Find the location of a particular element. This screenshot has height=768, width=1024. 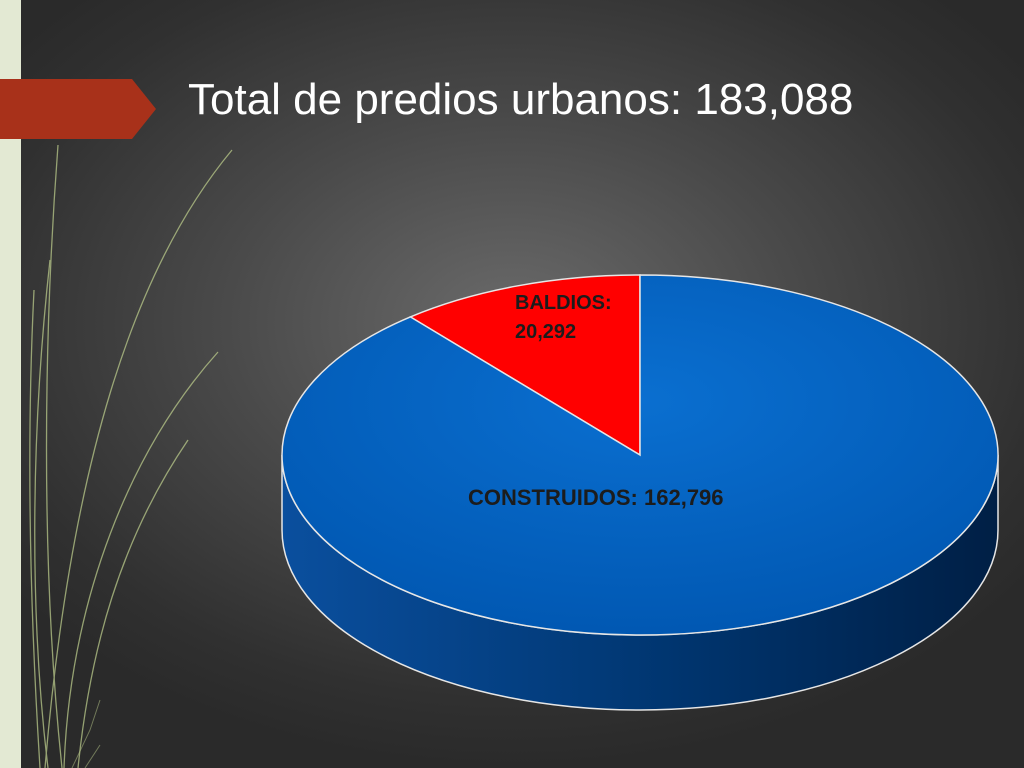

pie-label-construidos: CONSTRUIDOS: 162,796 is located at coordinates (596, 497).